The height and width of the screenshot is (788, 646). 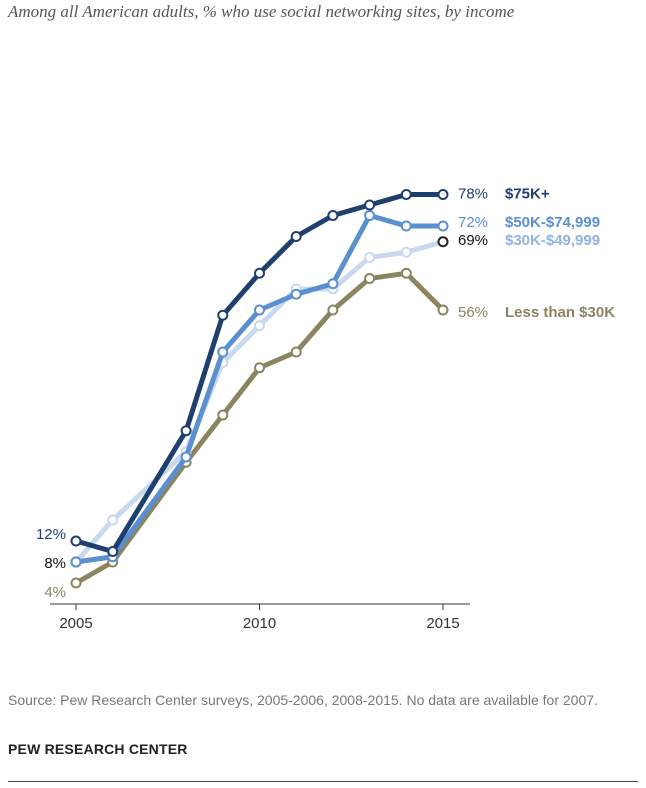 What do you see at coordinates (55, 563) in the screenshot?
I see `start-label-shared: 8%` at bounding box center [55, 563].